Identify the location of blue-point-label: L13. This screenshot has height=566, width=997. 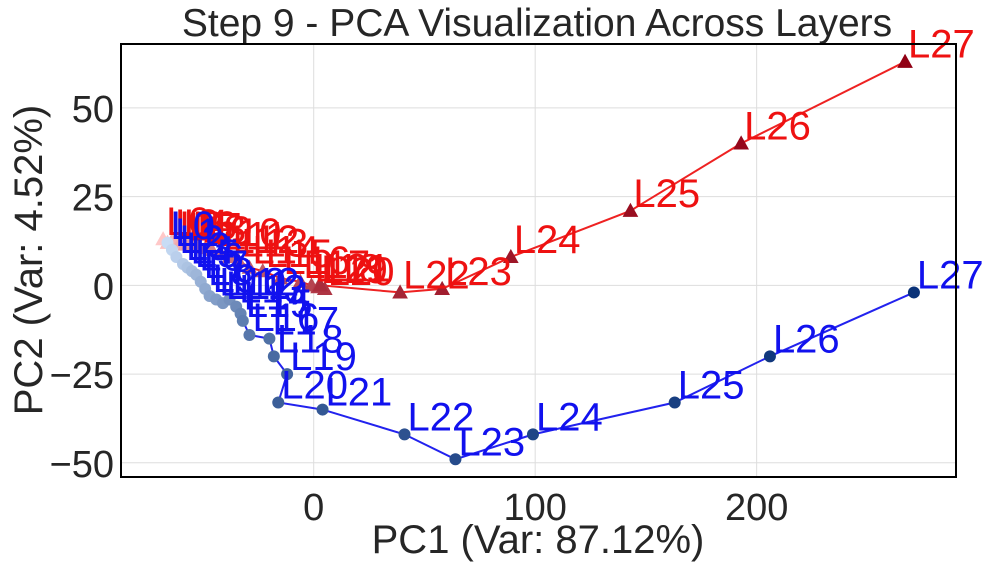
(272, 290).